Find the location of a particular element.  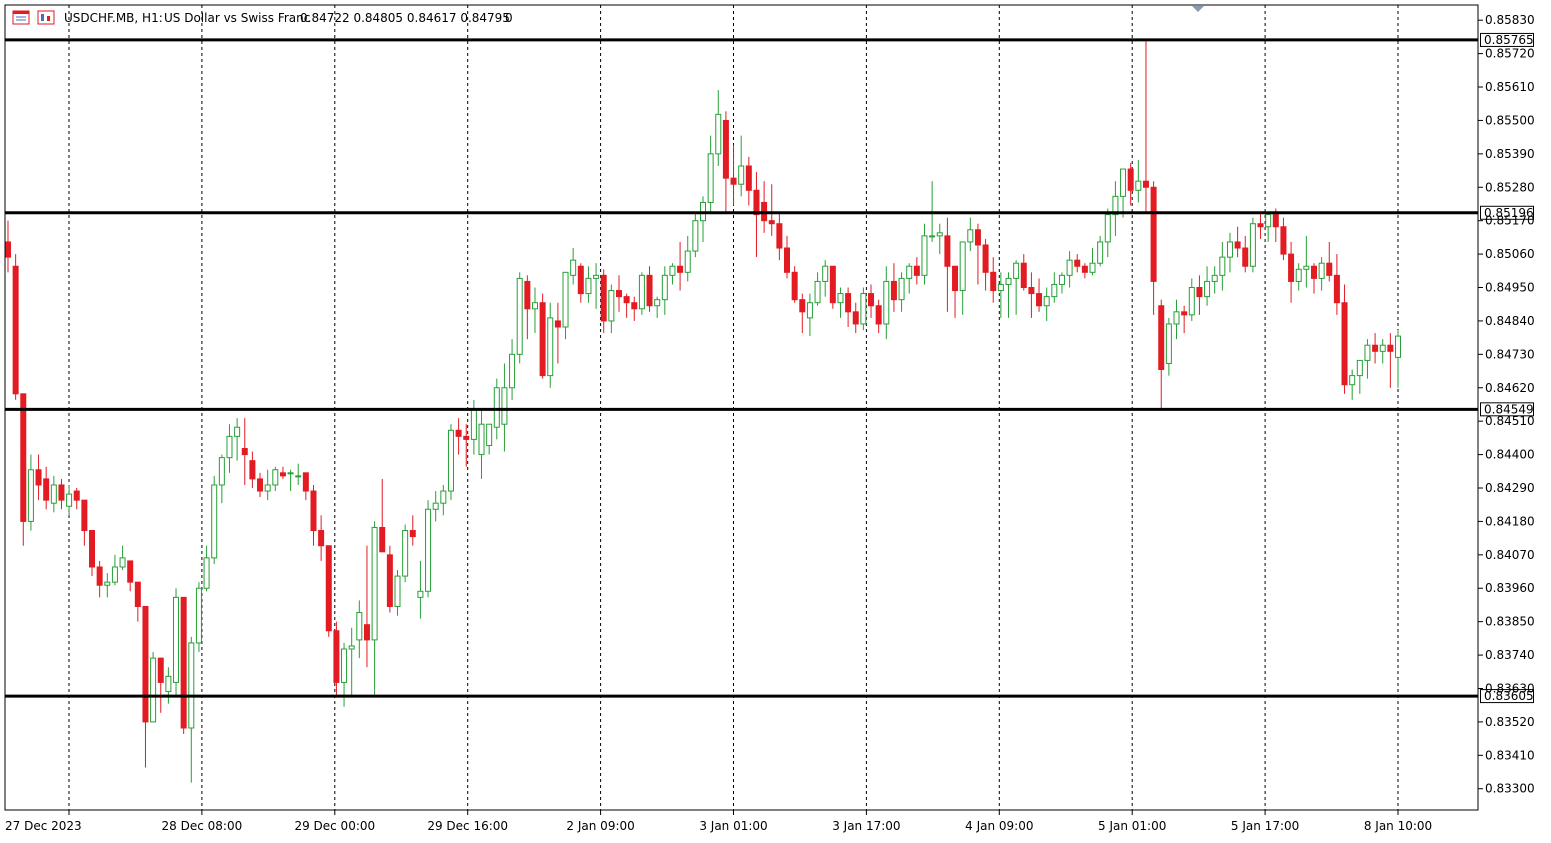

chart-type-icon is located at coordinates (46, 17).